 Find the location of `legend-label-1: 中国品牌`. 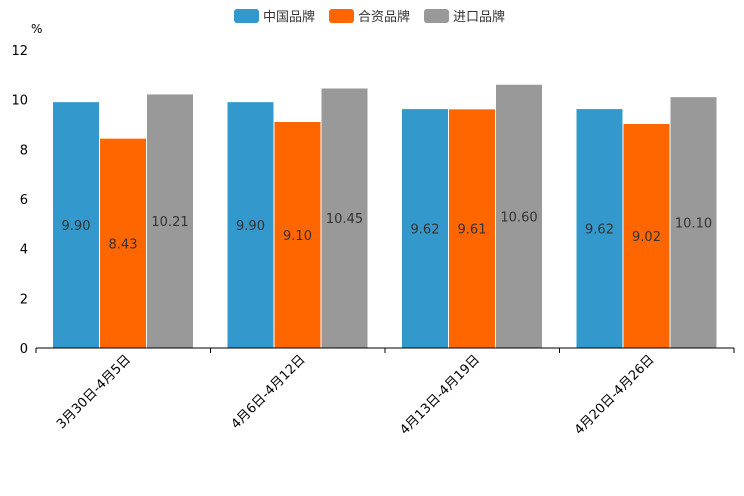

legend-label-1: 中国品牌 is located at coordinates (289, 17).